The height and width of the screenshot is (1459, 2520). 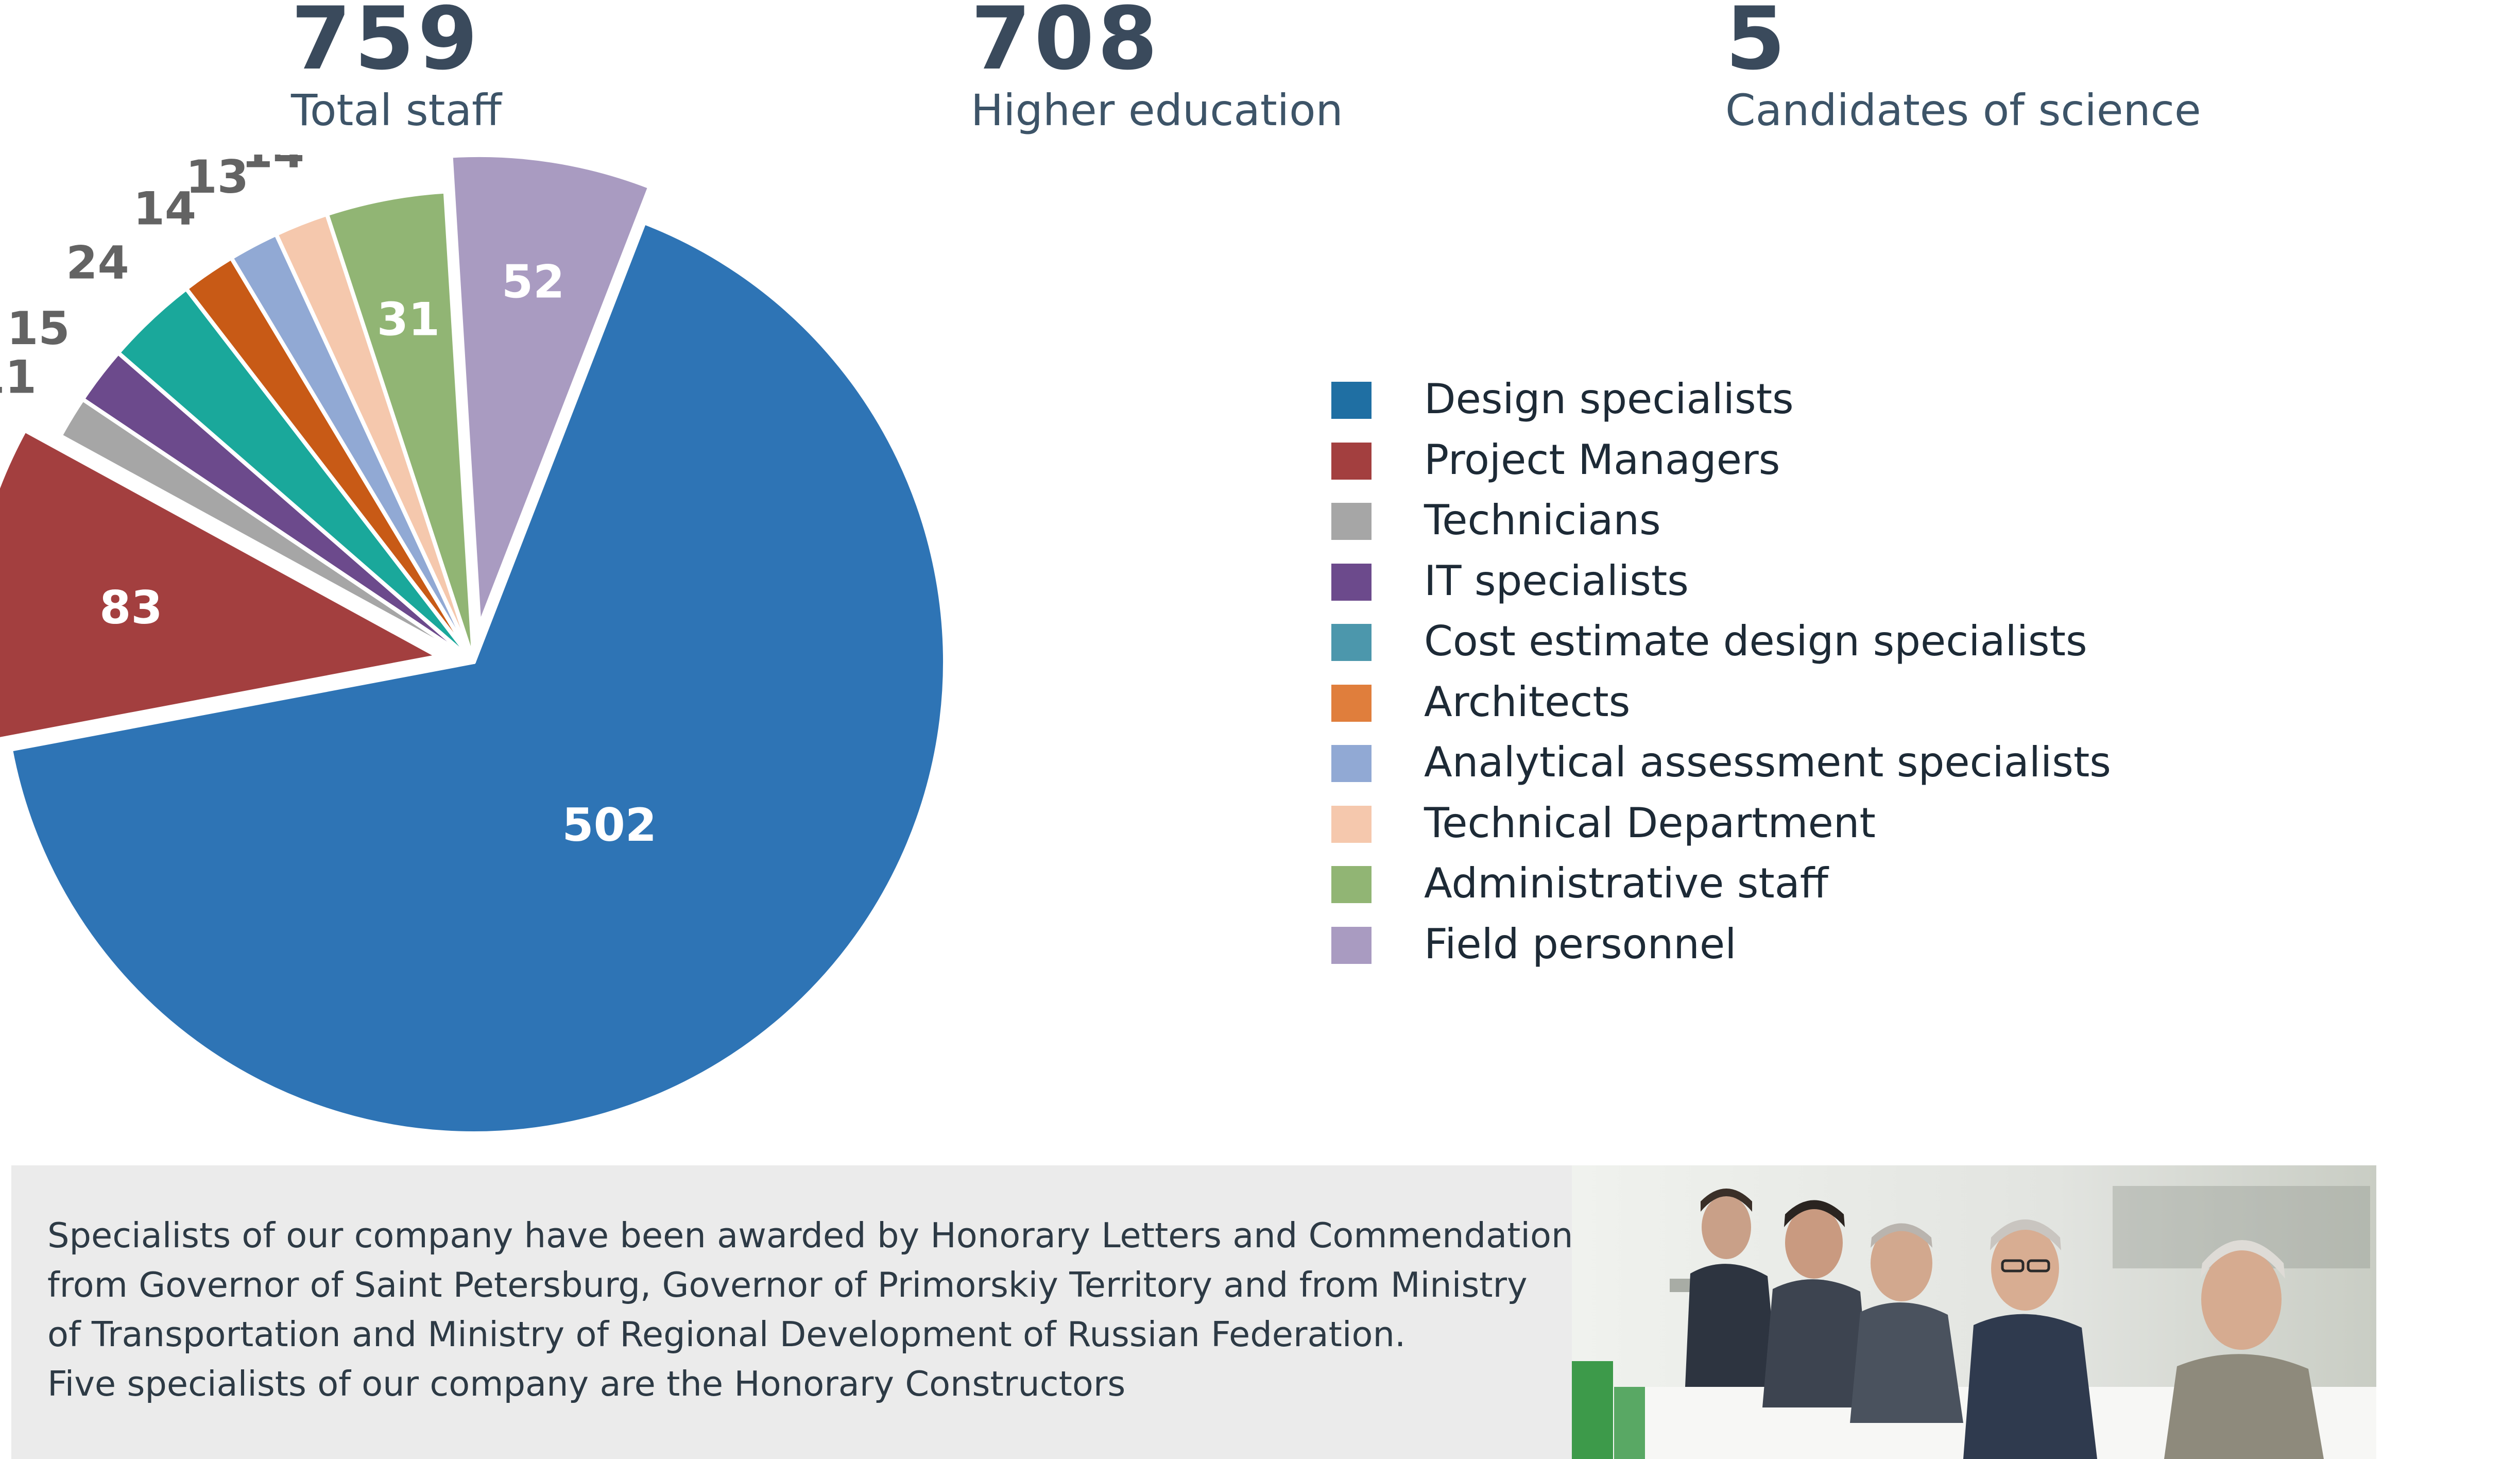 What do you see at coordinates (1609, 399) in the screenshot?
I see `legend-label: Design specialists` at bounding box center [1609, 399].